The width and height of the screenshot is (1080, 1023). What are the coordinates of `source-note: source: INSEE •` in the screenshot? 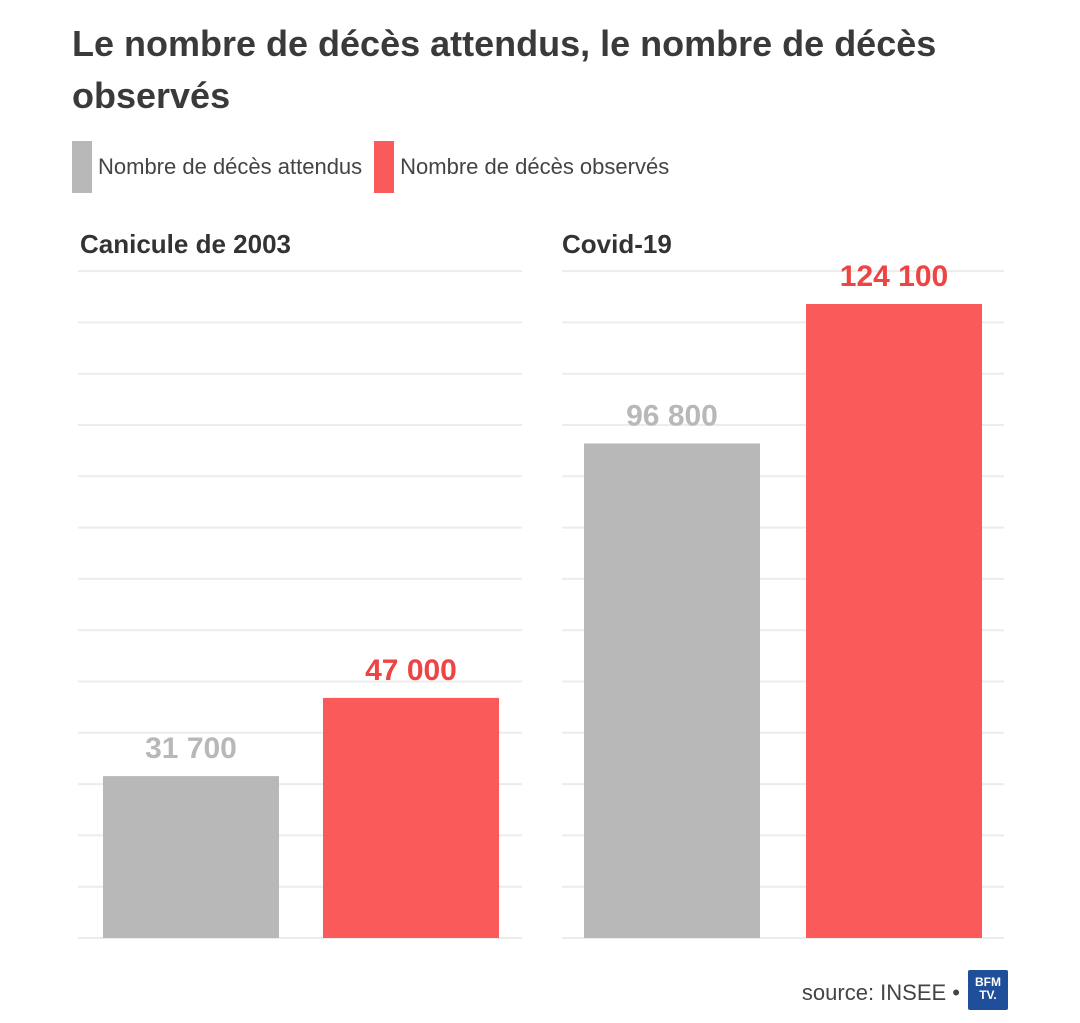 It's located at (880, 992).